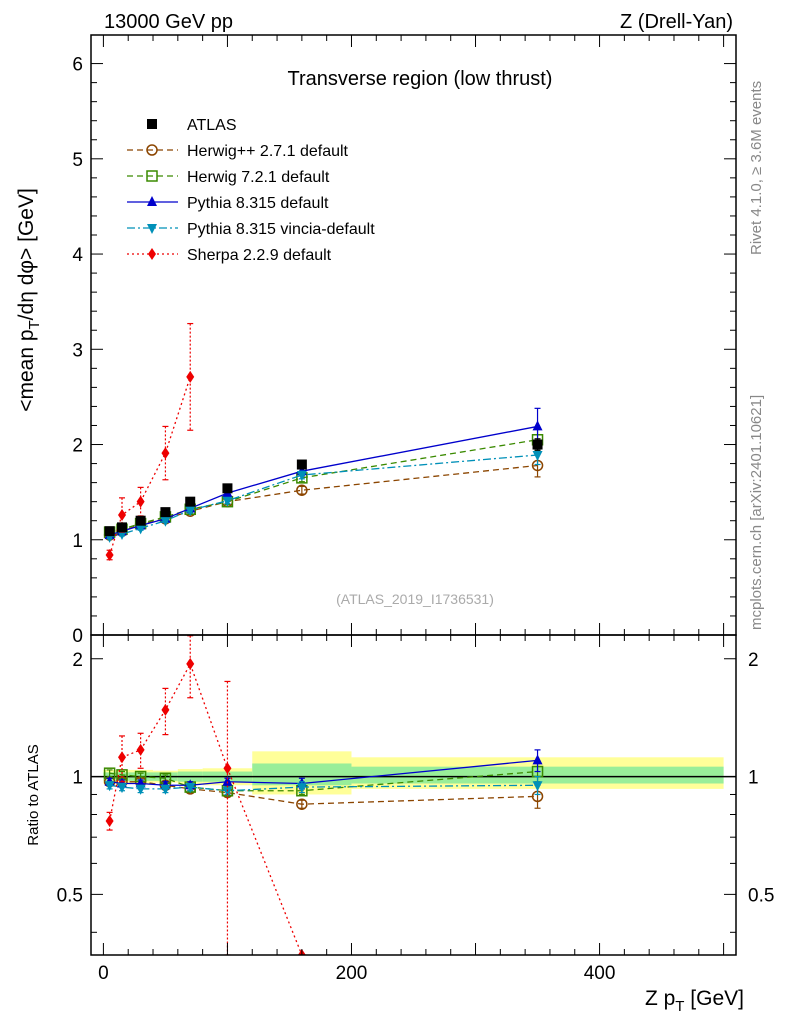 The height and width of the screenshot is (1024, 786). Describe the element at coordinates (77, 255) in the screenshot. I see `main-y-tick-label: 4` at that location.